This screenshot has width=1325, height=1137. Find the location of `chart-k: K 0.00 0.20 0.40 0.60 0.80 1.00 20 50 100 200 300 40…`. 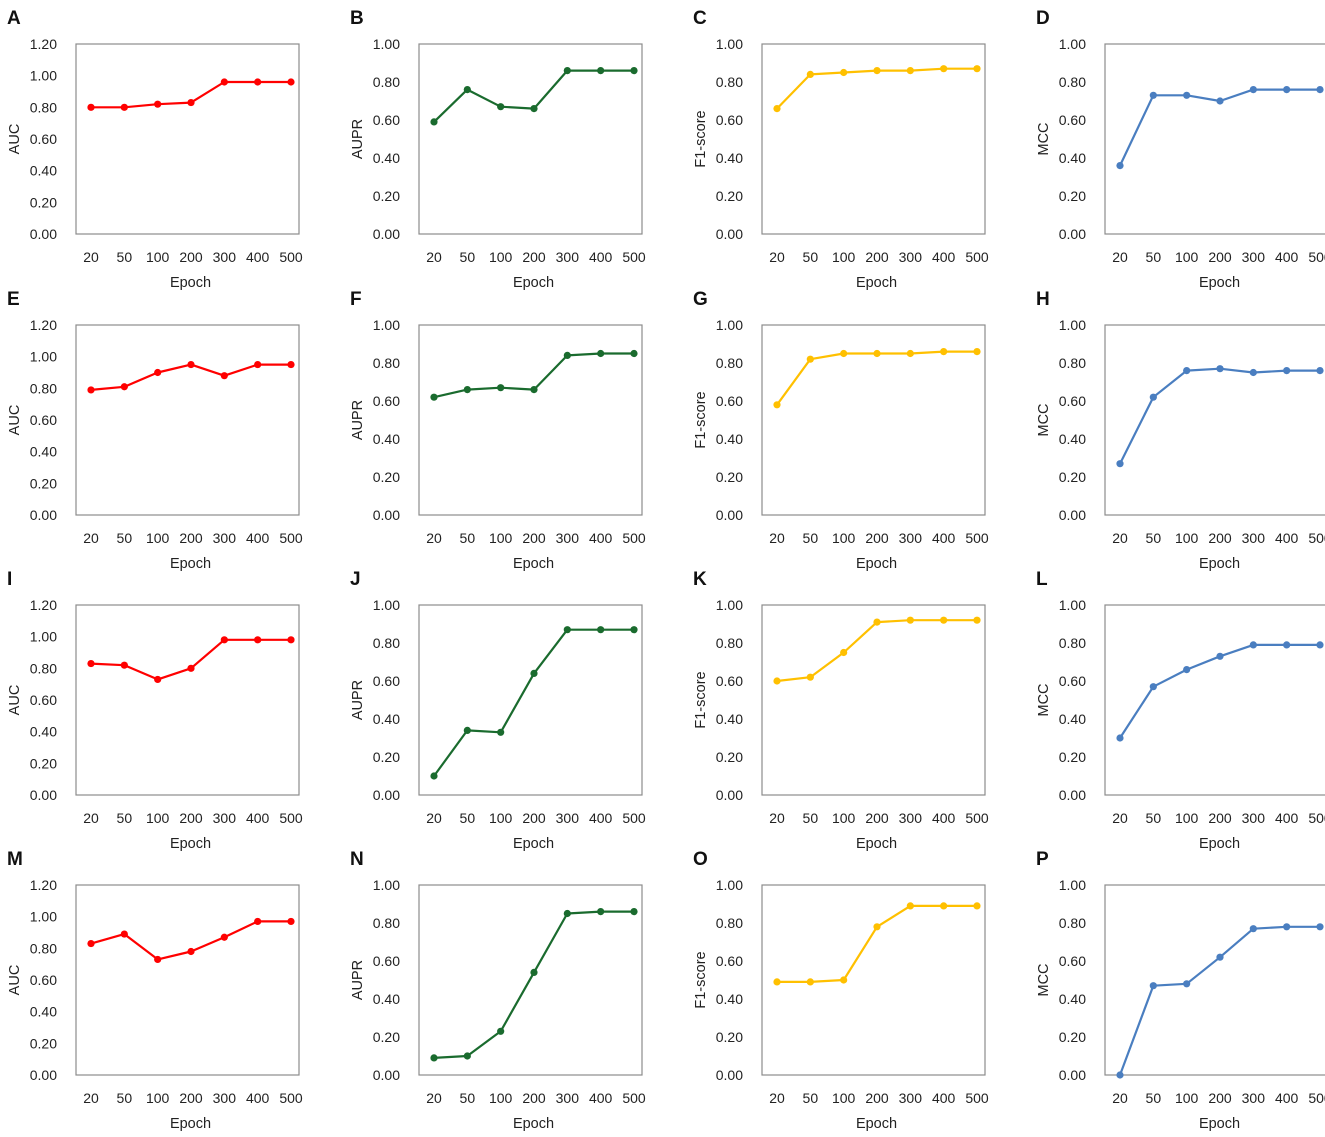

chart-k: K 0.00 0.20 0.40 0.60 0.80 1.00 20 50 100 200 300 40… is located at coordinates (841, 710).